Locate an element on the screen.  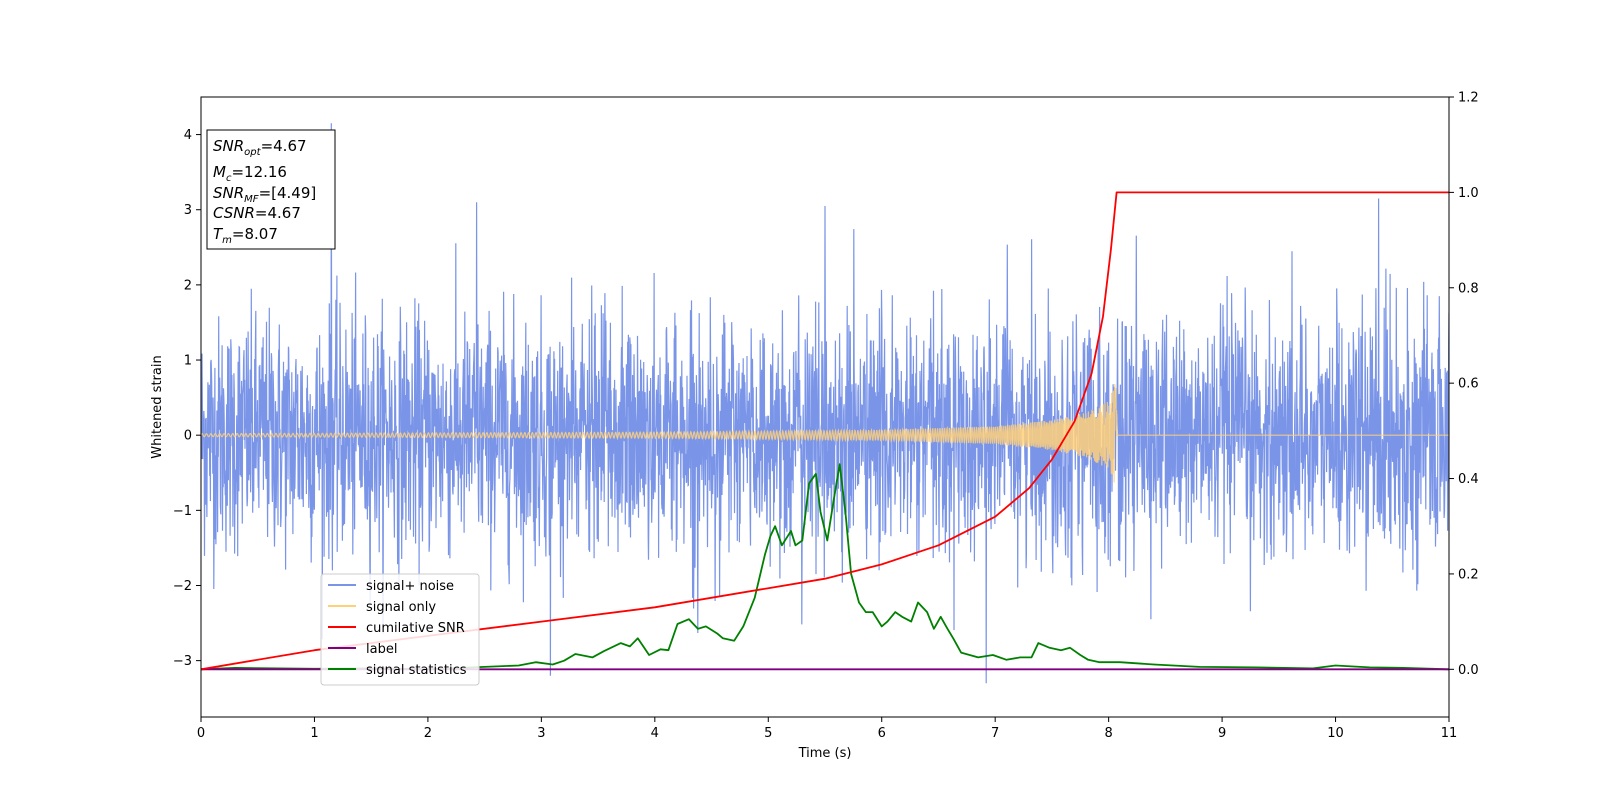
legend-frame is located at coordinates (400, 629).